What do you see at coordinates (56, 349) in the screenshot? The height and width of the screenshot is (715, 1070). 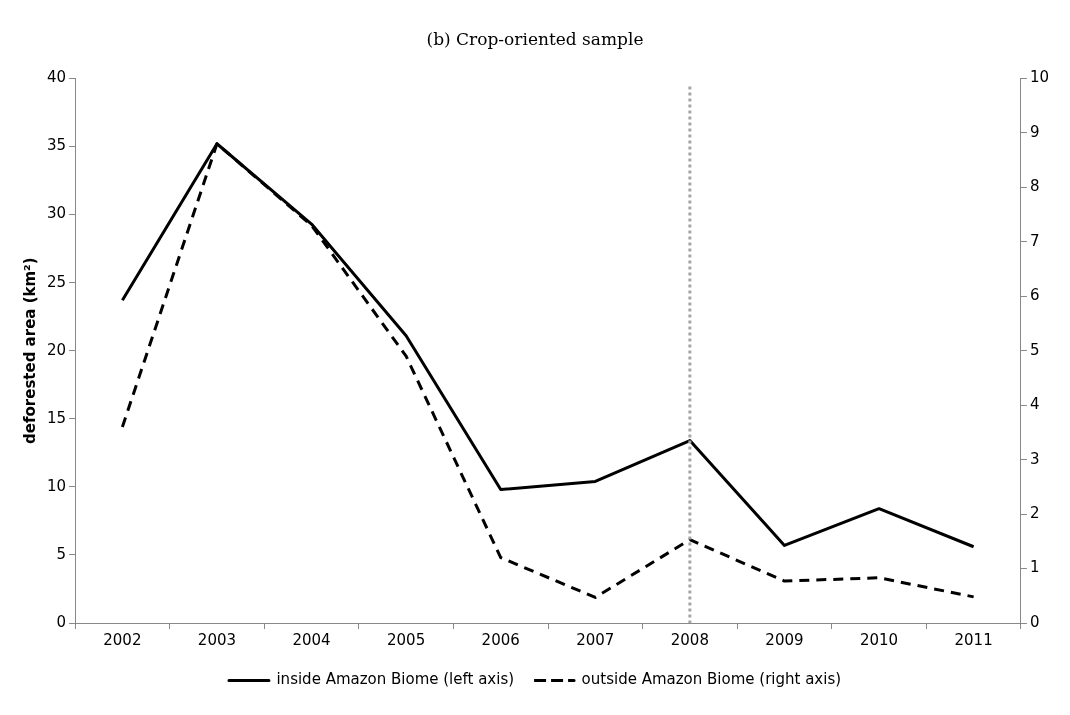 I see `y-tick-label: 20` at bounding box center [56, 349].